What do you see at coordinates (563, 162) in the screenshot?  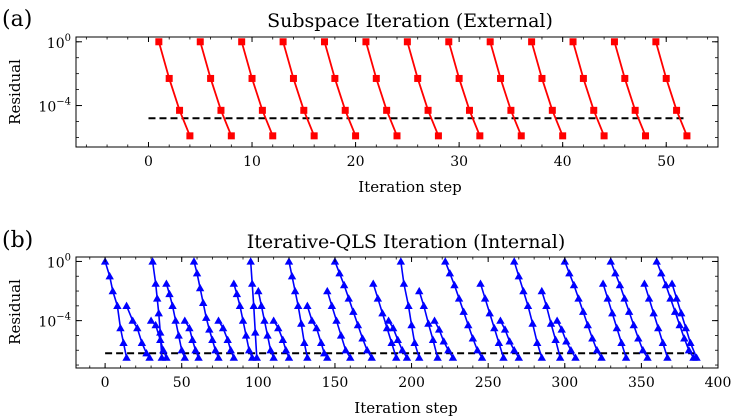 I see `x-tick-label: 40` at bounding box center [563, 162].